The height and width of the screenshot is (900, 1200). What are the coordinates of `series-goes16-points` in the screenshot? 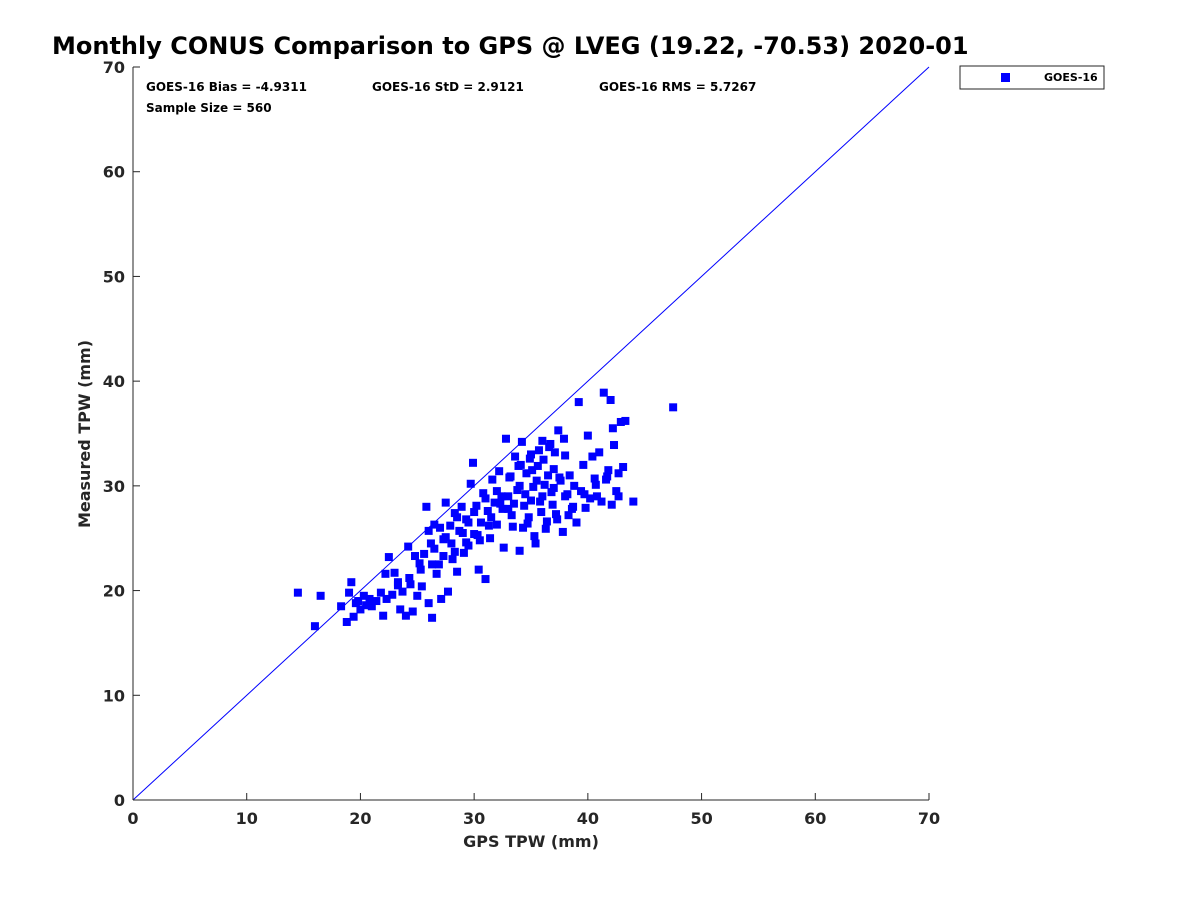 It's located at (485, 509).